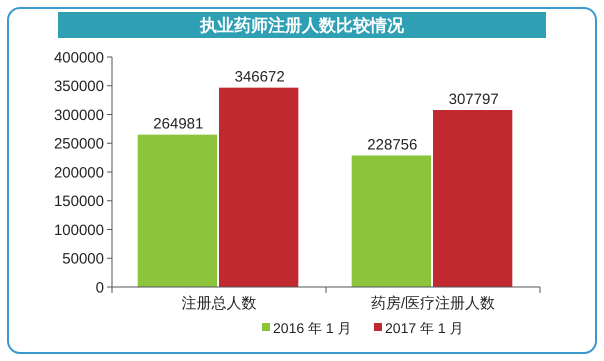  What do you see at coordinates (219, 303) in the screenshot?
I see `x-tick-label: 注册总人数` at bounding box center [219, 303].